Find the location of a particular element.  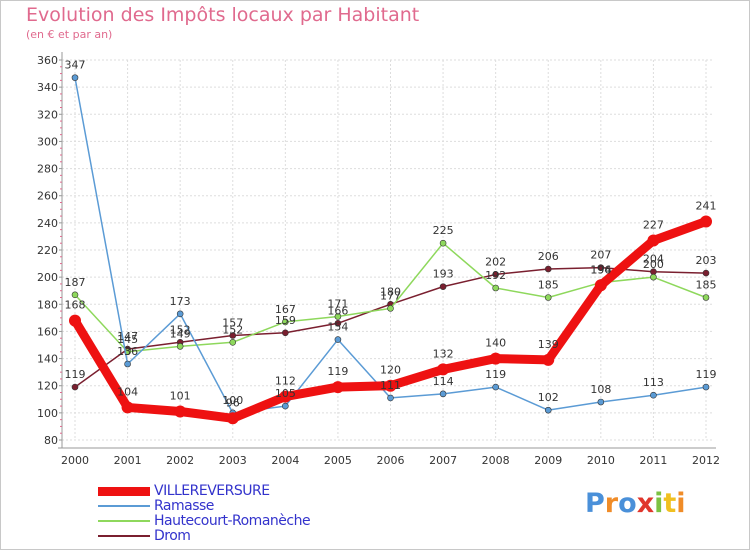

logo-letter: P is located at coordinates (595, 503).